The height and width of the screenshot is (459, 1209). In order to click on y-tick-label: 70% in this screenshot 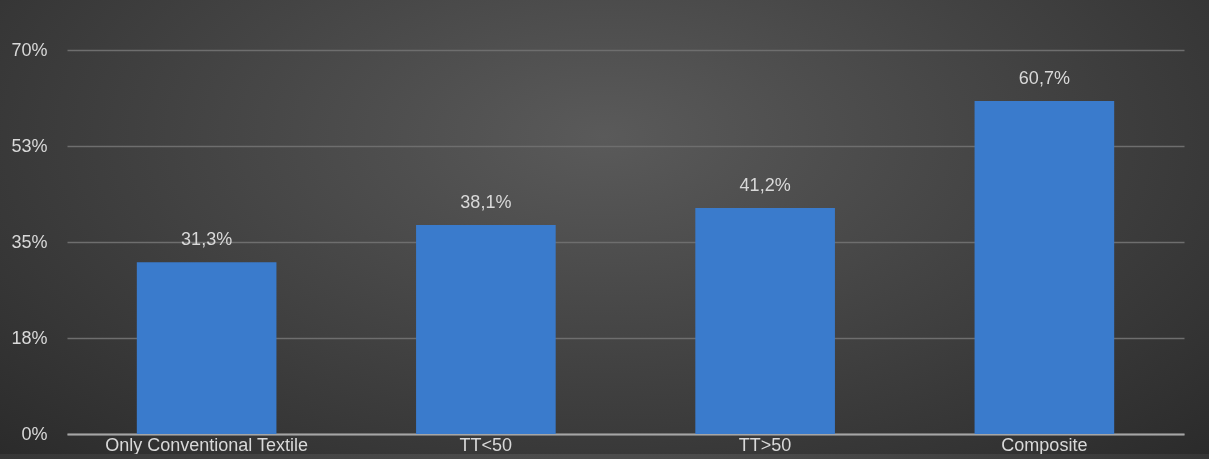, I will do `click(29, 49)`.